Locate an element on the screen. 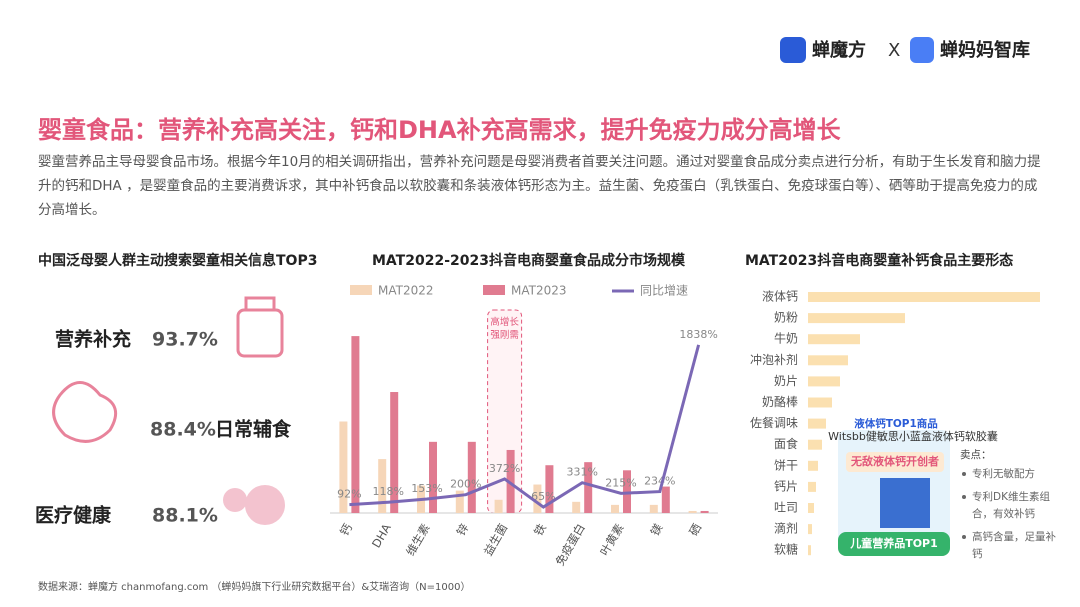 The width and height of the screenshot is (1080, 607). selling-point: 专利DK维生素组合，有效补钙 is located at coordinates (1011, 505).